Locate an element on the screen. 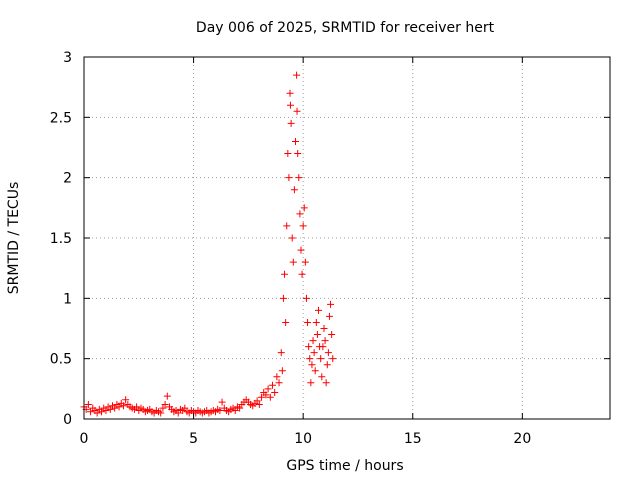  y-axis-label: SRMTID / TECUs is located at coordinates (14, 238).